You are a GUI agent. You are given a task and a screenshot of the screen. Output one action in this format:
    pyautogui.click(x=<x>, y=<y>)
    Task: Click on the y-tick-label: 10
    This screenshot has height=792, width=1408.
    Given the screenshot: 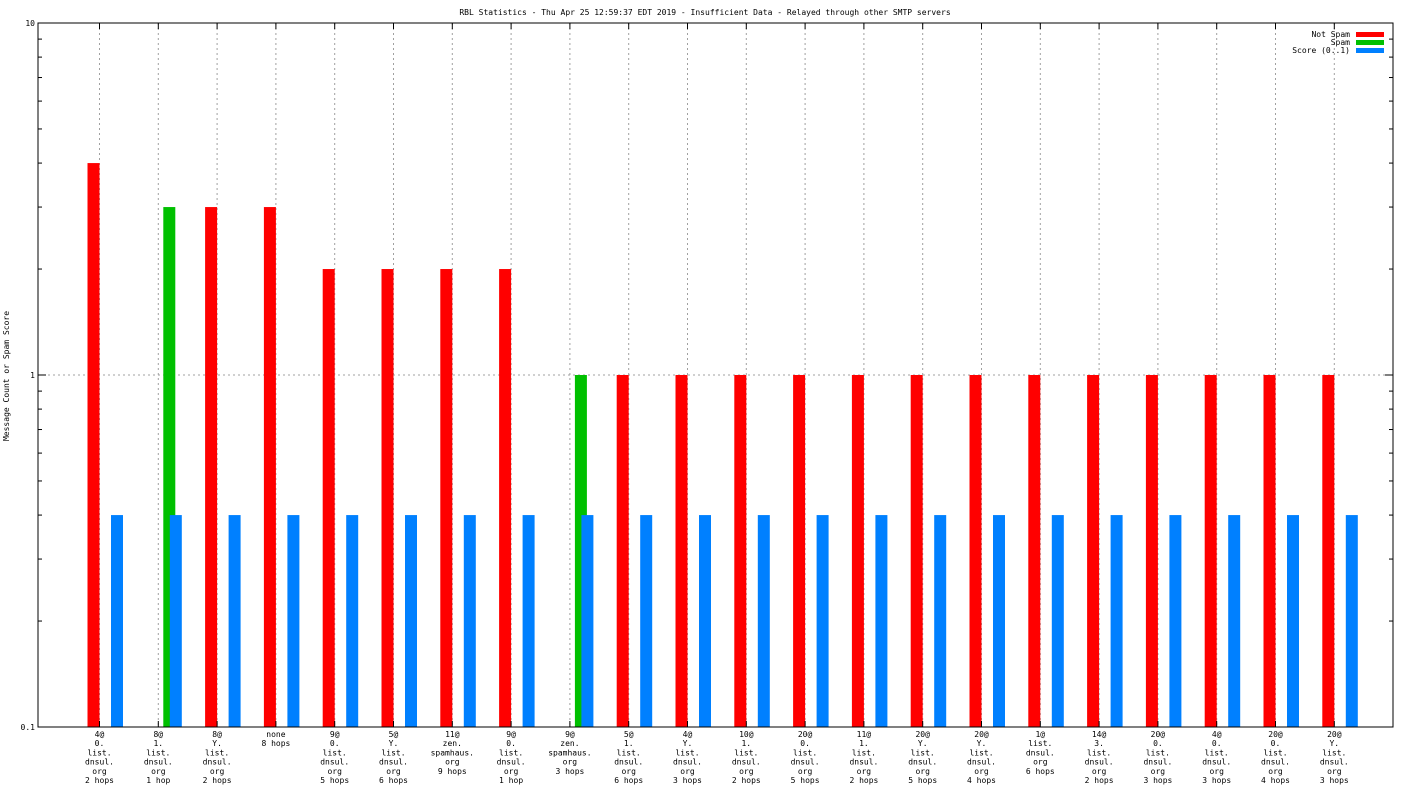 What is the action you would take?
    pyautogui.click(x=30, y=23)
    